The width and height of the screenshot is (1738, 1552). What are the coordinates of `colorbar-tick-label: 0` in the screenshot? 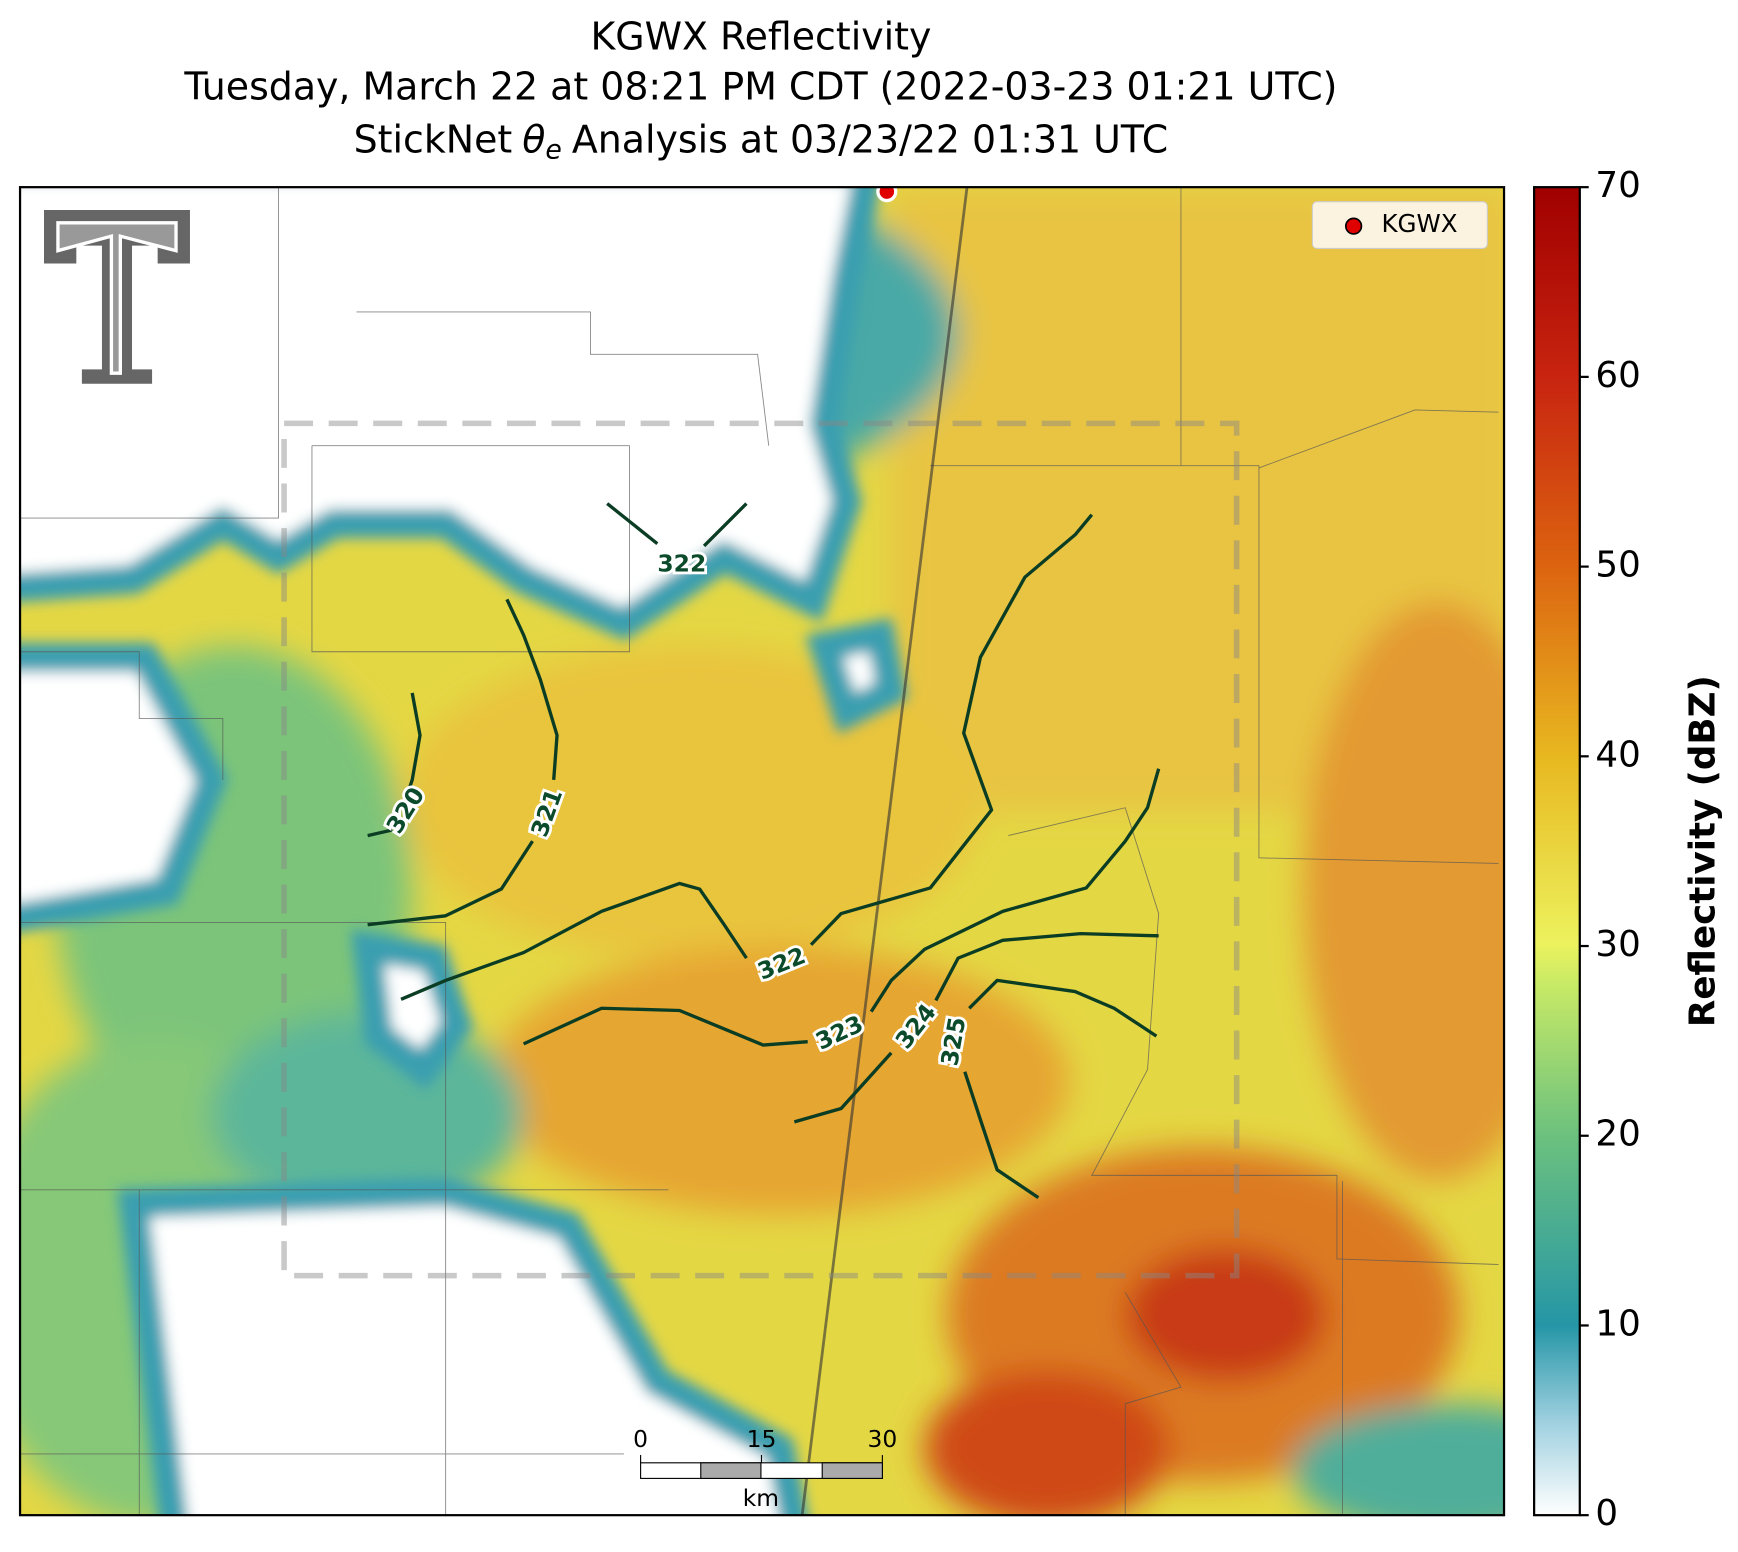 It's located at (1606, 1513).